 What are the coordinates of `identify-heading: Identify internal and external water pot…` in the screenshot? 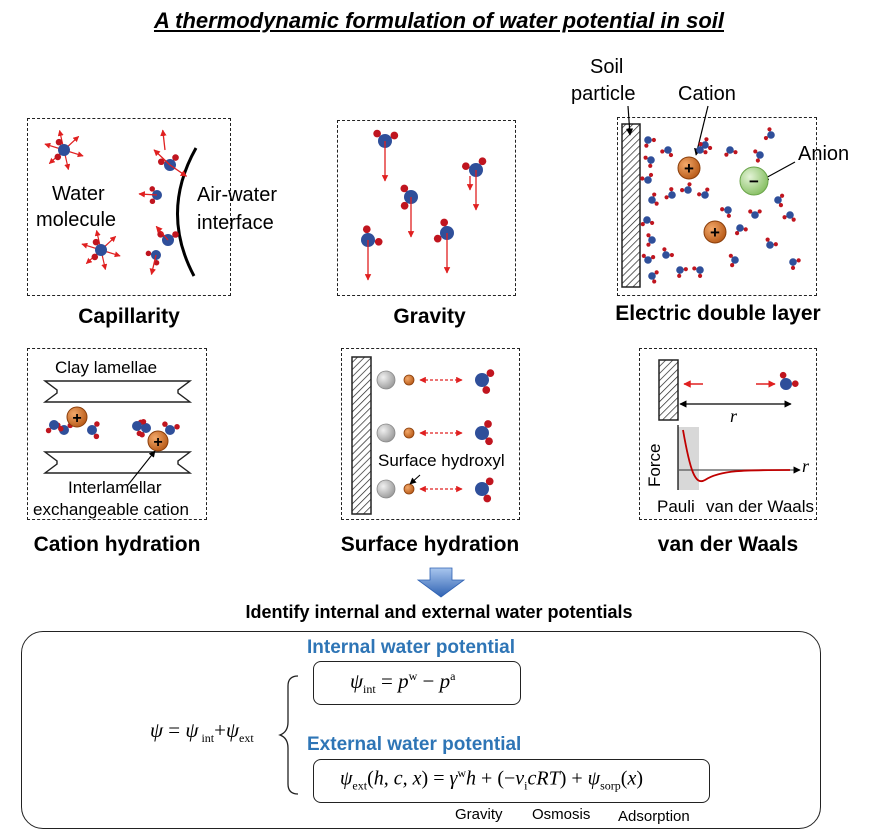 It's located at (439, 612).